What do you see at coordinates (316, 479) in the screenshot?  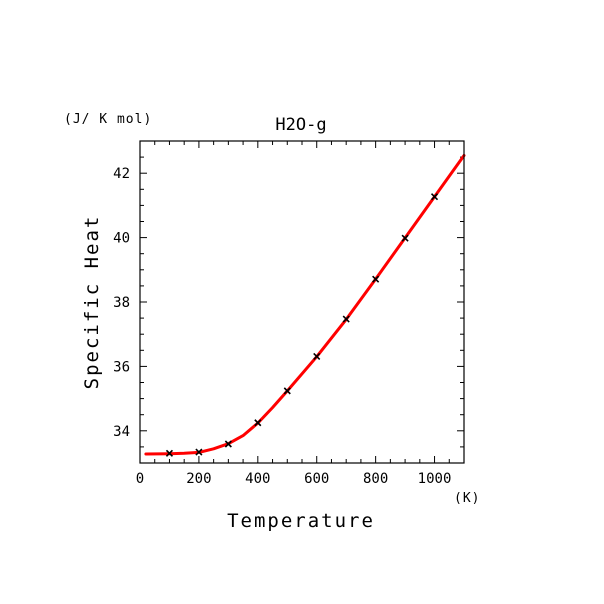 I see `x-tick-label: 600` at bounding box center [316, 479].